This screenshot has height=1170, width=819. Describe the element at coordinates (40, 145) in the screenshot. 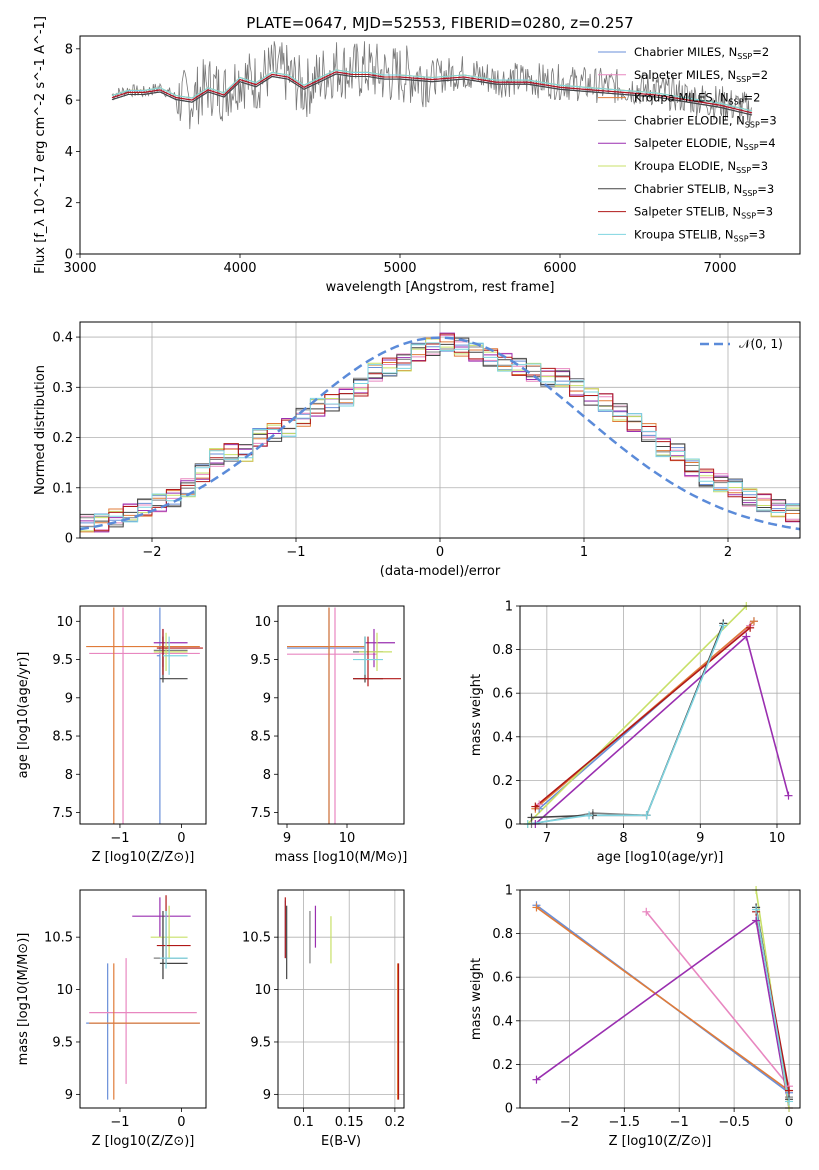

I see `y-axis-label: Flux [f_λ 10^-17 erg cm^-2 s^-1 A^-1]` at that location.